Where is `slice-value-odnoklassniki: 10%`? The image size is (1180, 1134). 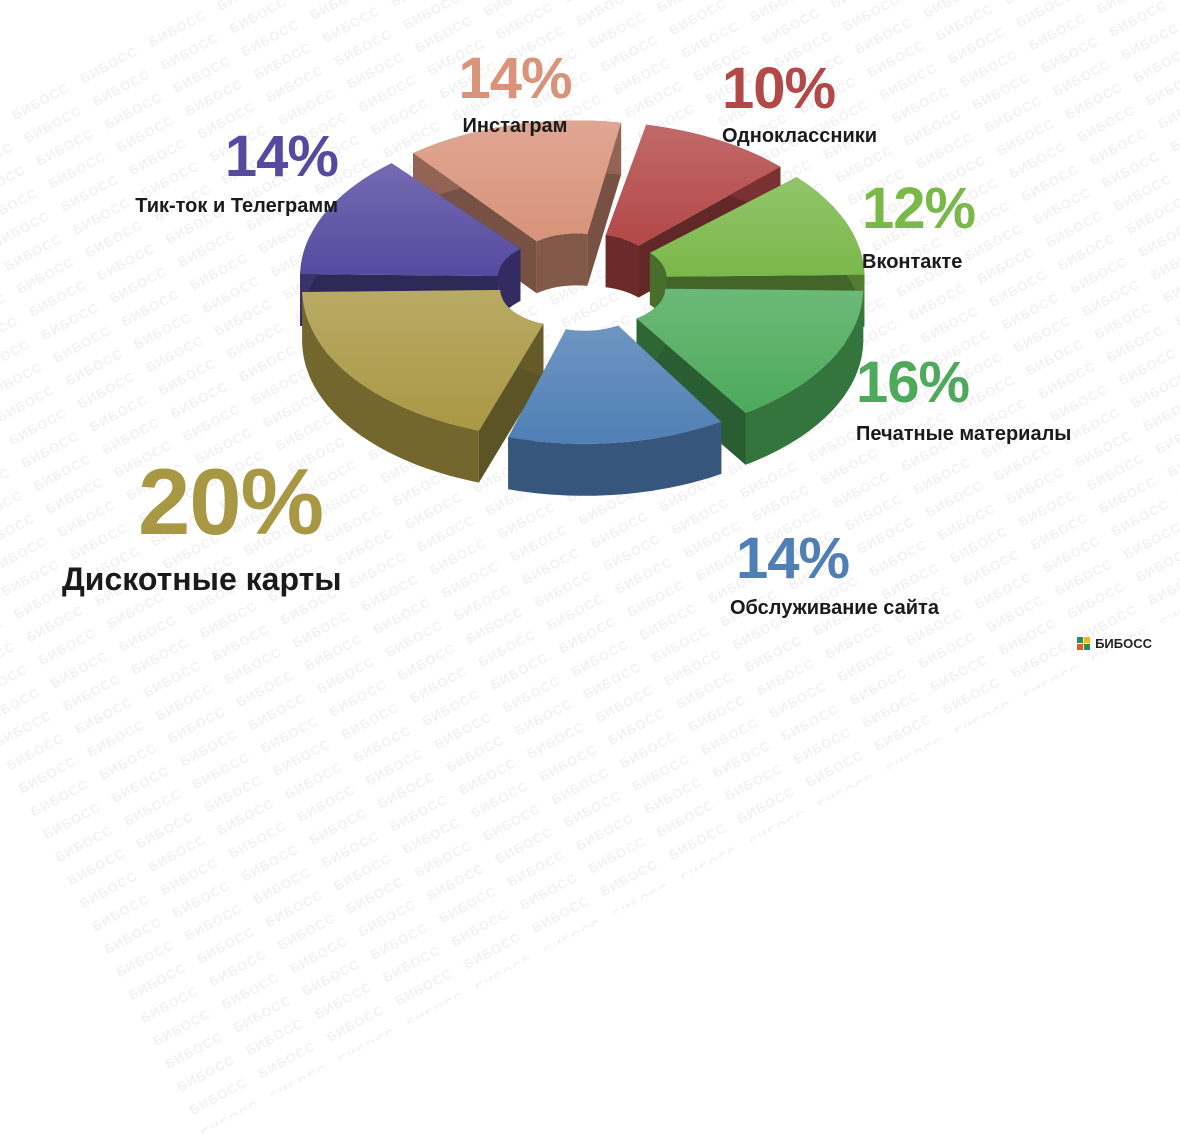 slice-value-odnoklassniki: 10% is located at coordinates (779, 88).